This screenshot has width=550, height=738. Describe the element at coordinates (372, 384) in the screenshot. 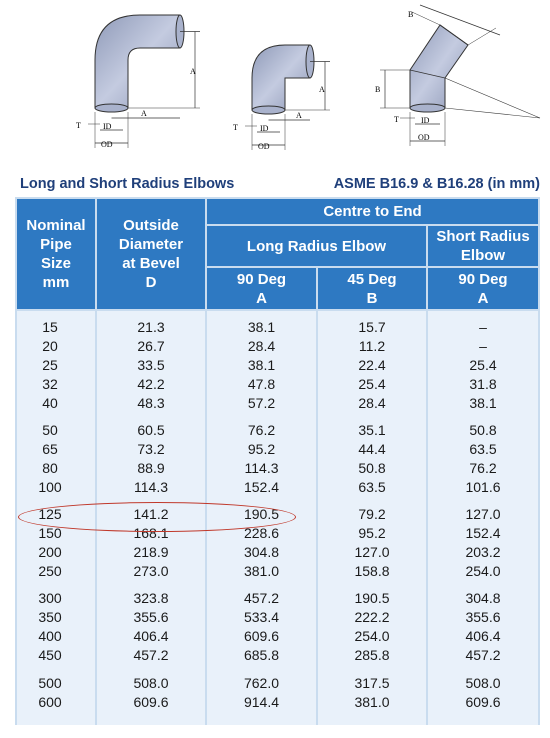

I see `table-cell: 25.4` at that location.